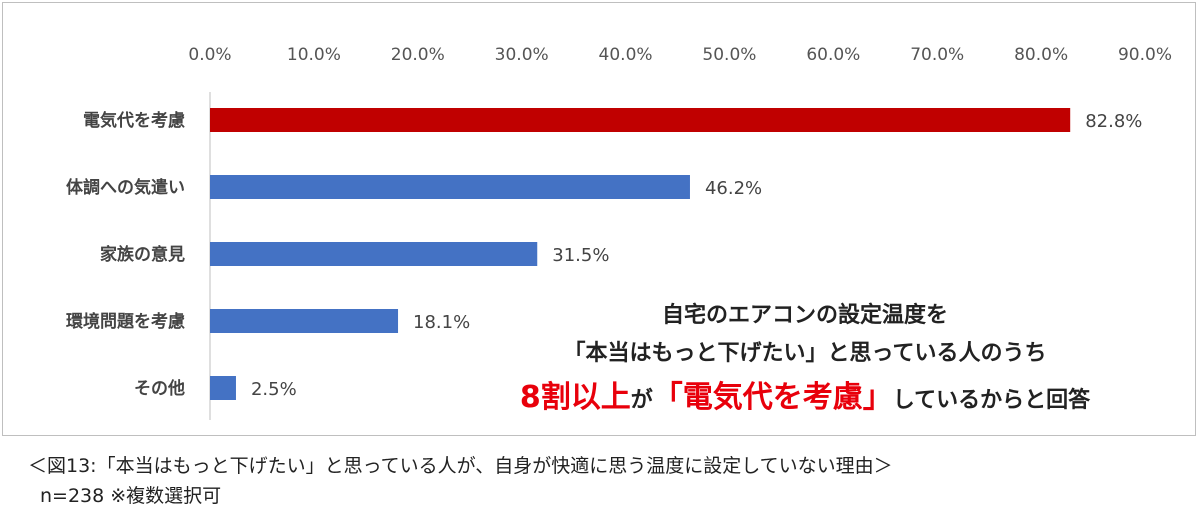 This screenshot has height=530, width=1200. I want to click on x-tick-label: 40.0%, so click(626, 55).